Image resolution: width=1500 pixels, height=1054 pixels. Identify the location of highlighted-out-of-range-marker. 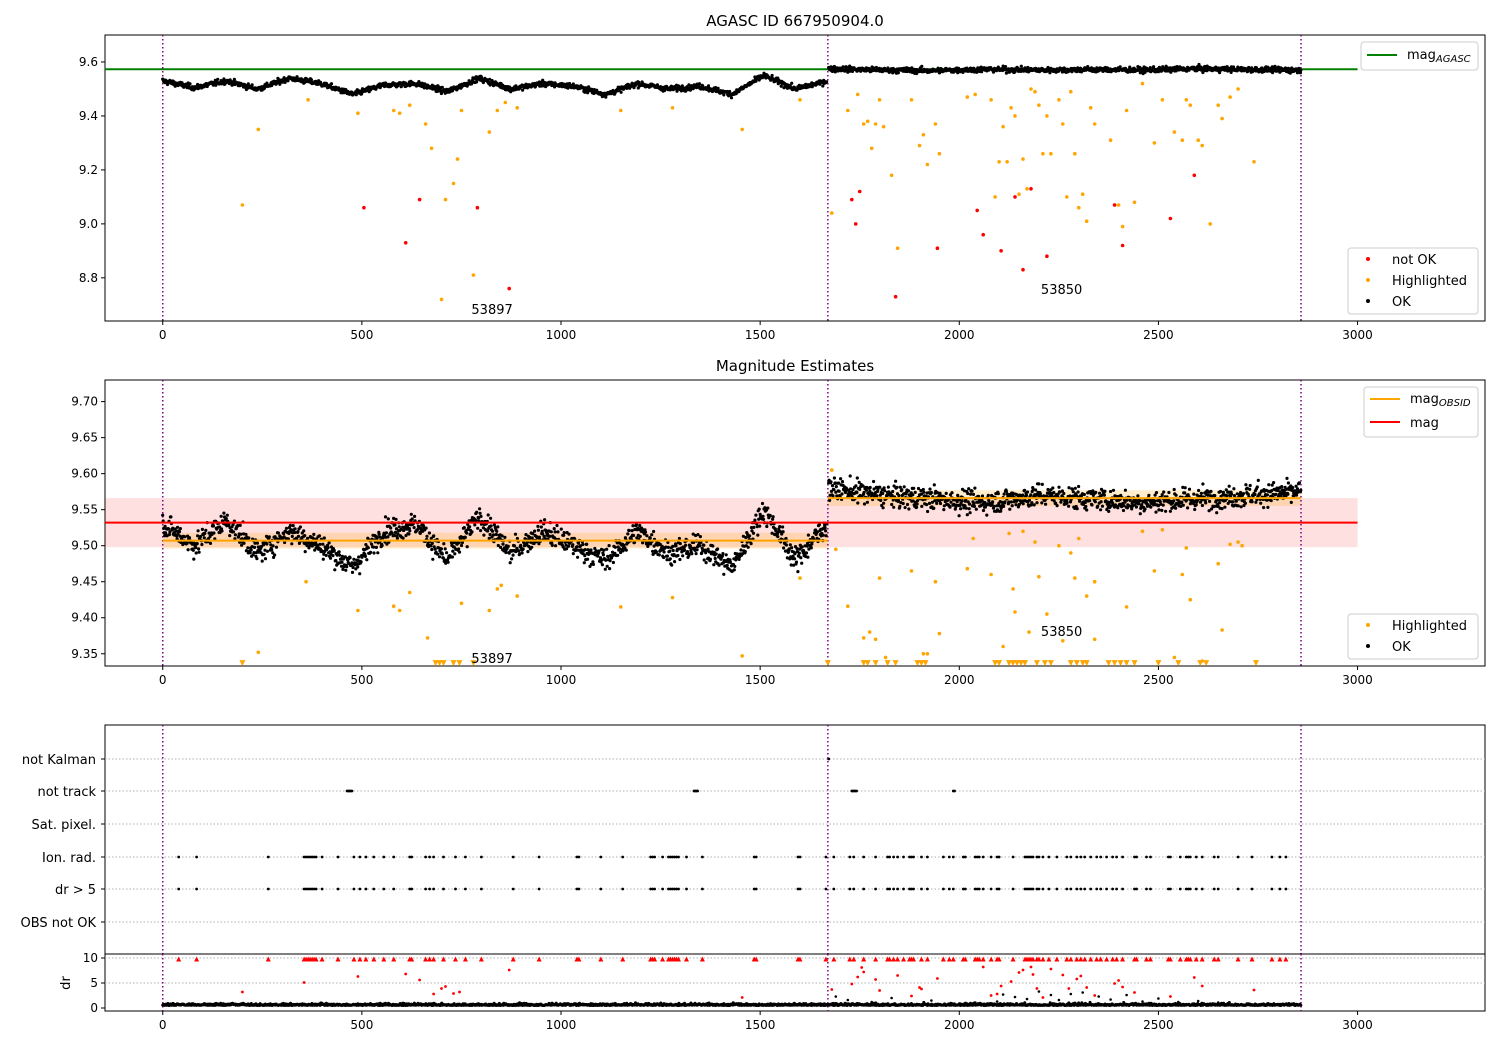
(868, 663).